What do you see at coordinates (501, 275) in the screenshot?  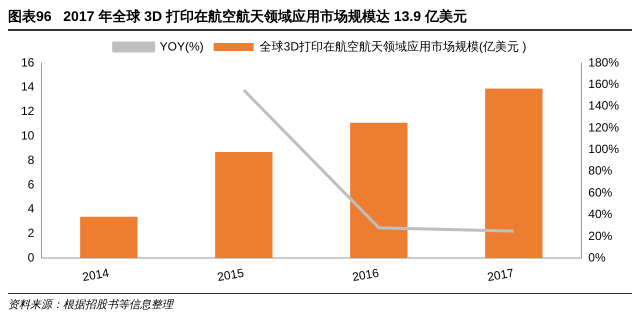 I see `x-tick-label: 2017` at bounding box center [501, 275].